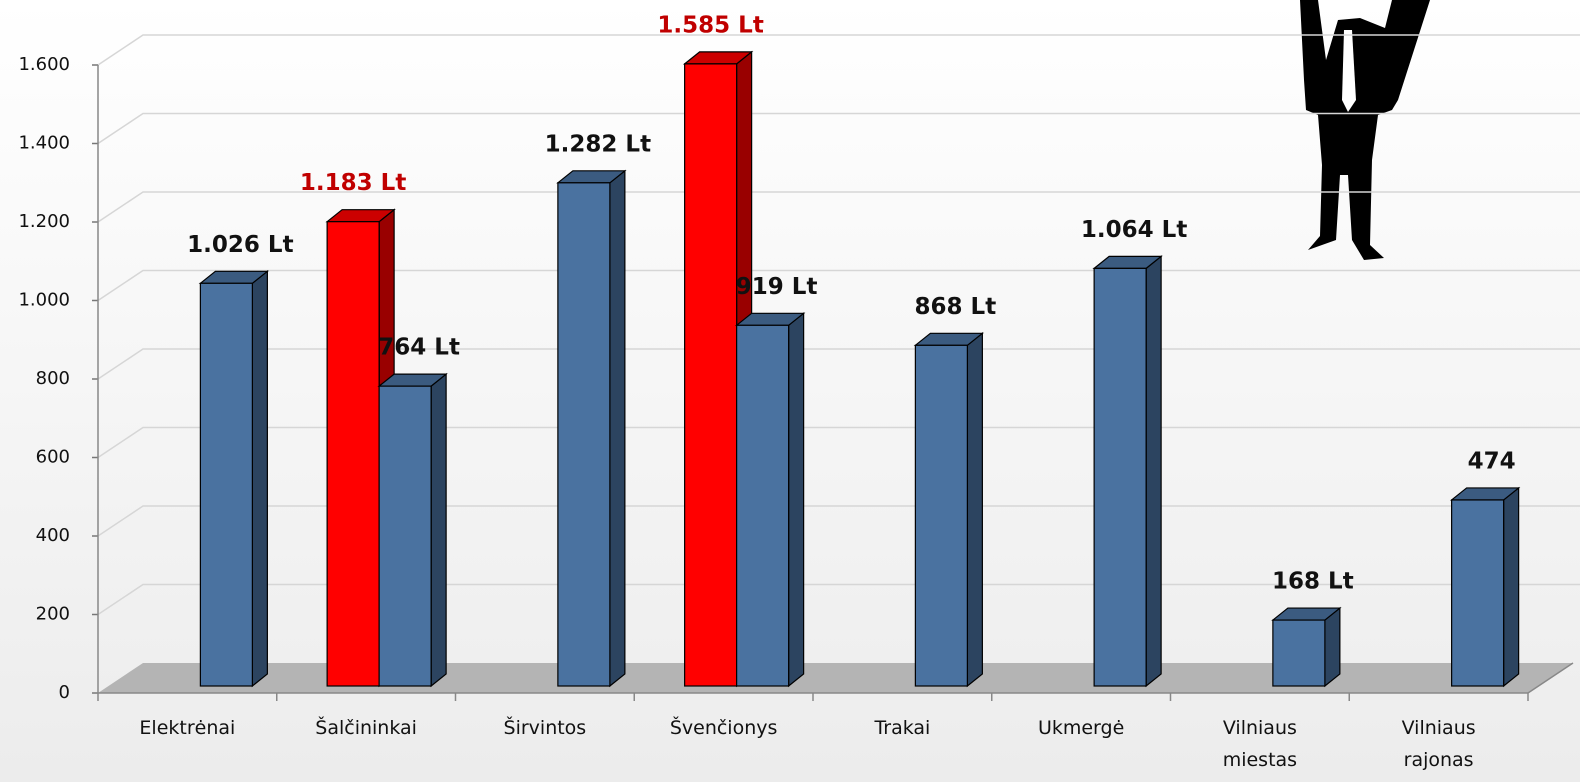 This screenshot has height=782, width=1580. I want to click on x-label-box: Vilniaus rajonas, so click(1438, 744).